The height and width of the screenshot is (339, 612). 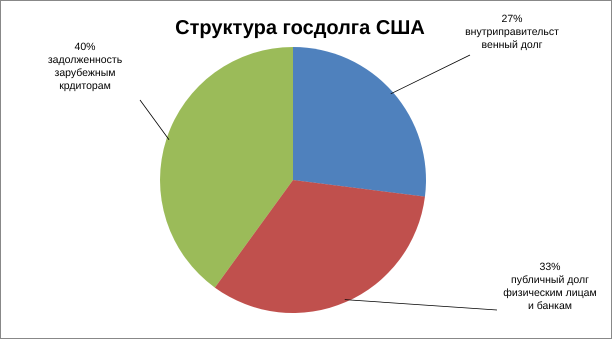 What do you see at coordinates (85, 47) in the screenshot?
I see `data-label: 40%` at bounding box center [85, 47].